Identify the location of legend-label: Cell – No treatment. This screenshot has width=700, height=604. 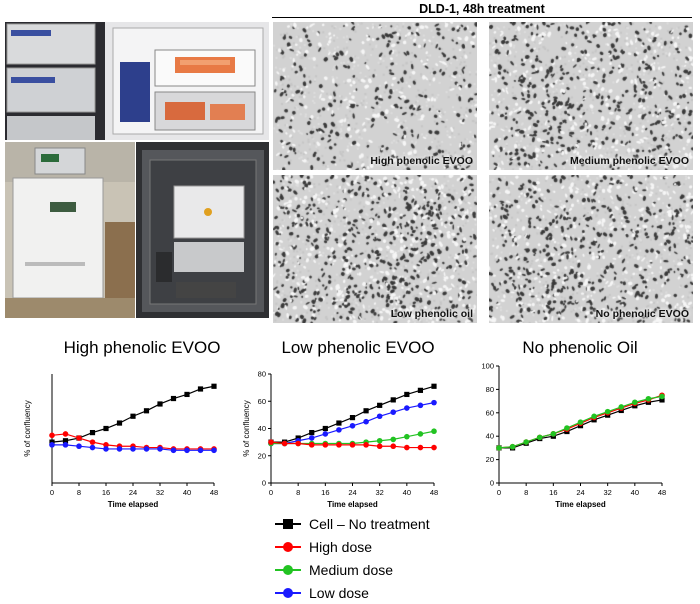
(369, 523).